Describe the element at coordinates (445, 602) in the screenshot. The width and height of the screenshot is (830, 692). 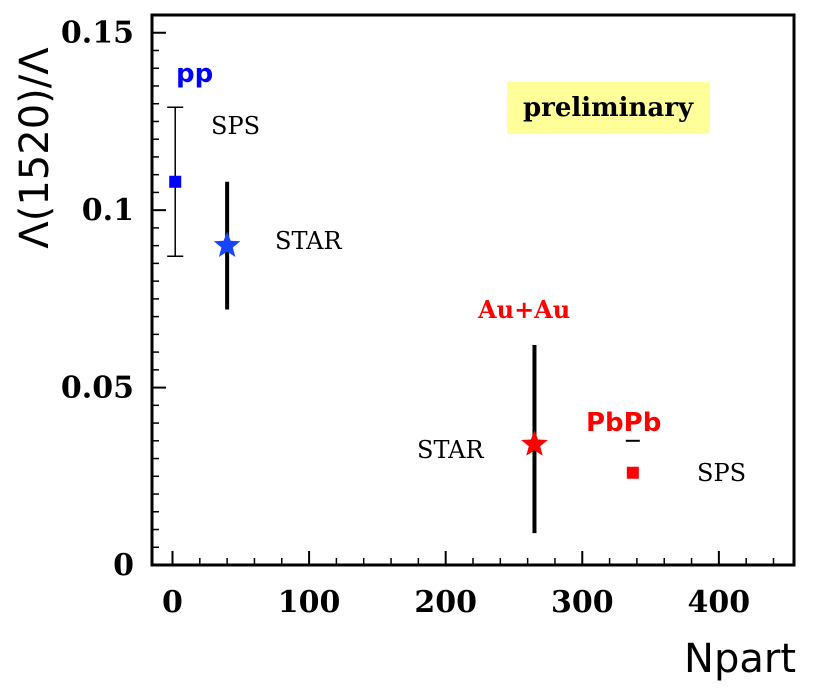
I see `x-tick-label-2: 200` at that location.